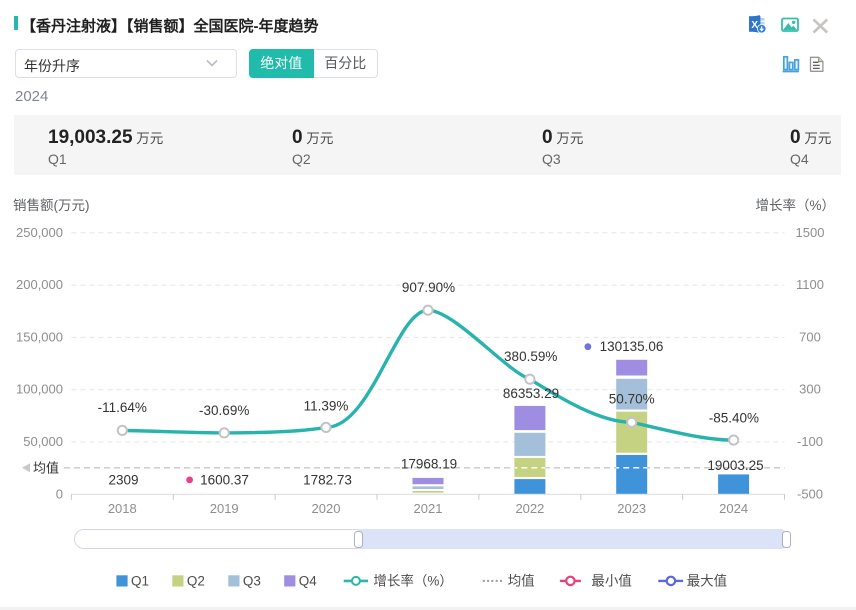 The height and width of the screenshot is (610, 856). What do you see at coordinates (428, 287) in the screenshot?
I see `svg-text: 907.90%` at bounding box center [428, 287].